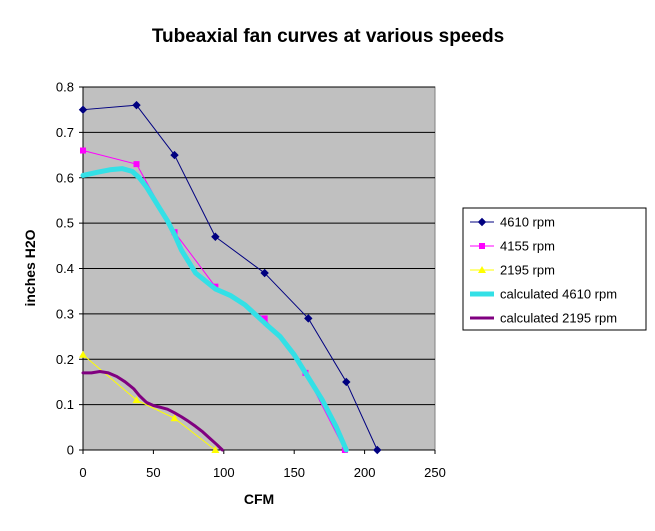 This screenshot has height=531, width=655. I want to click on series-2195-rpm, so click(149, 401).